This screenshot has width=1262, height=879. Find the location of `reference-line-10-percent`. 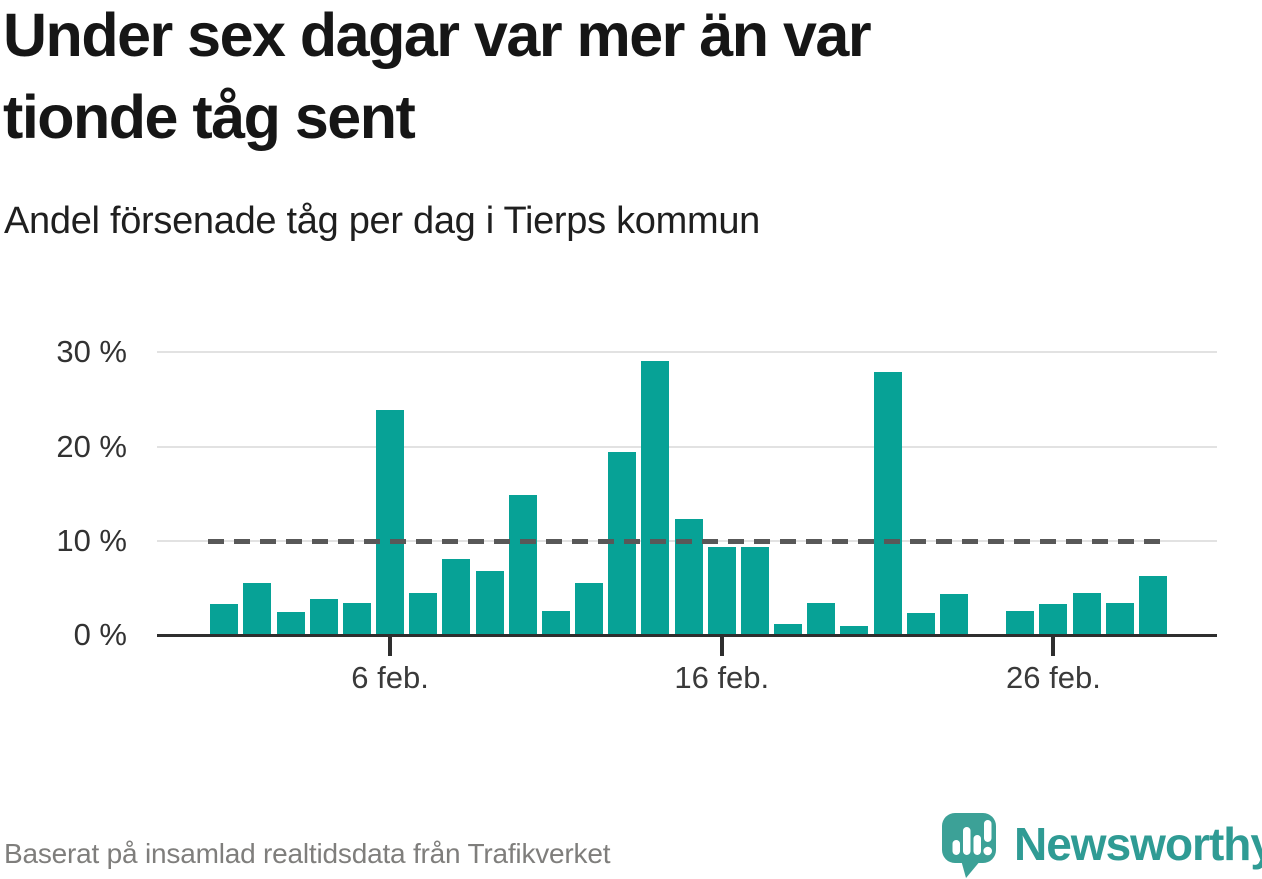

reference-line-10-percent is located at coordinates (688, 541).